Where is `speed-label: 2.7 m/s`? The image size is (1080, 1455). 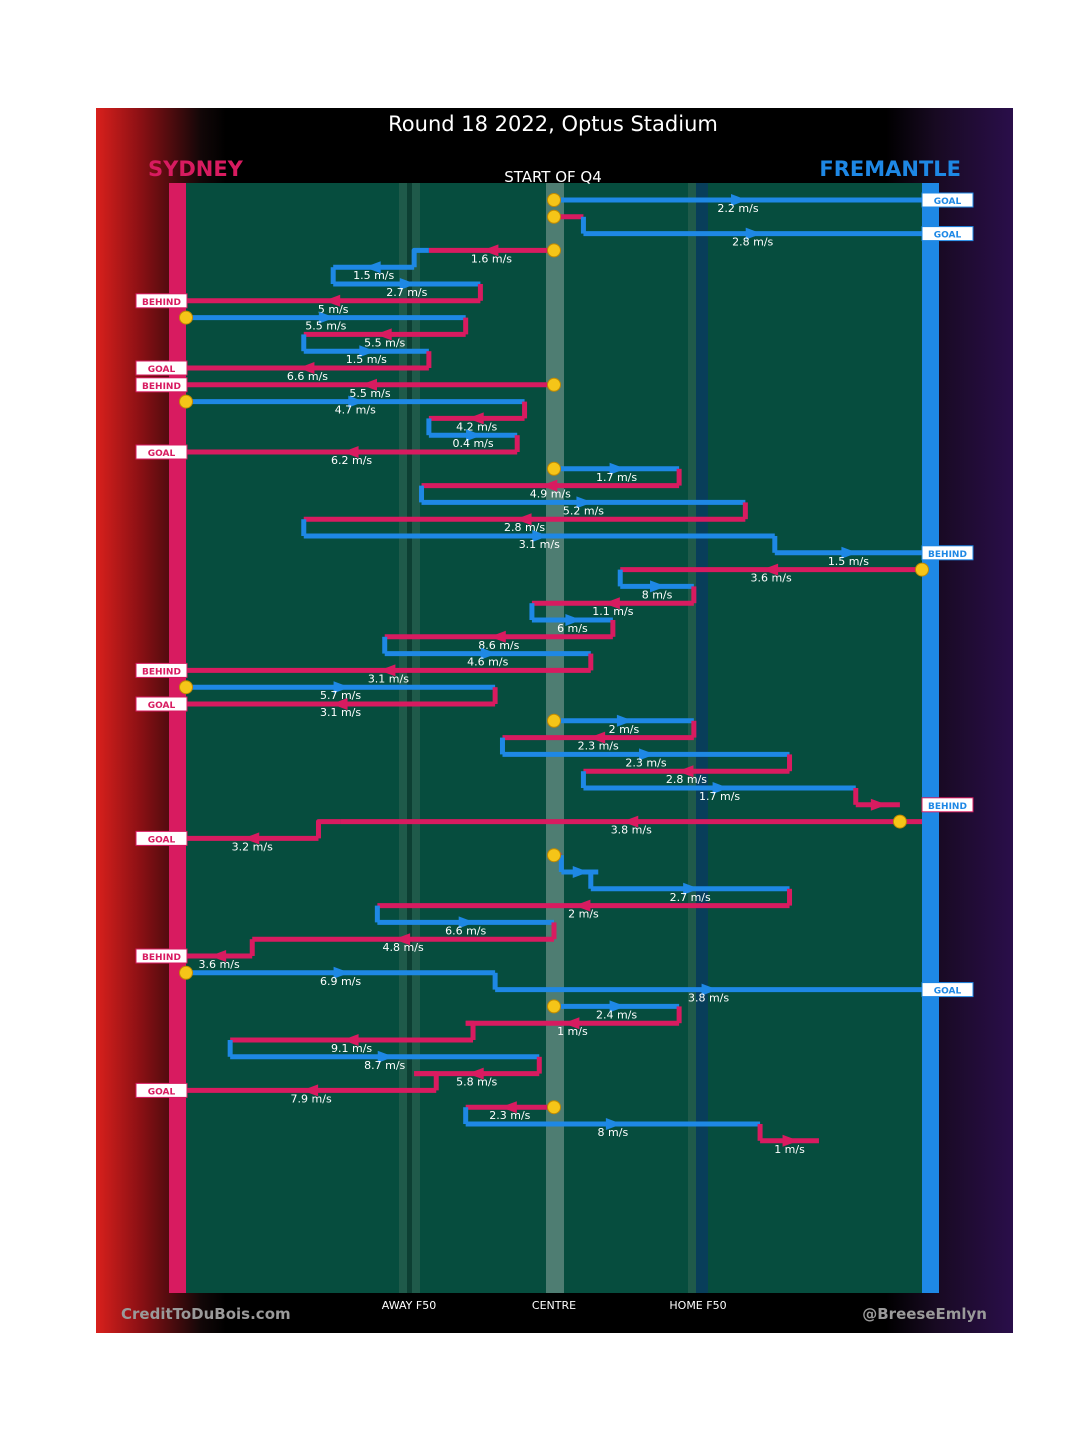
speed-label: 2.7 m/s is located at coordinates (406, 292).